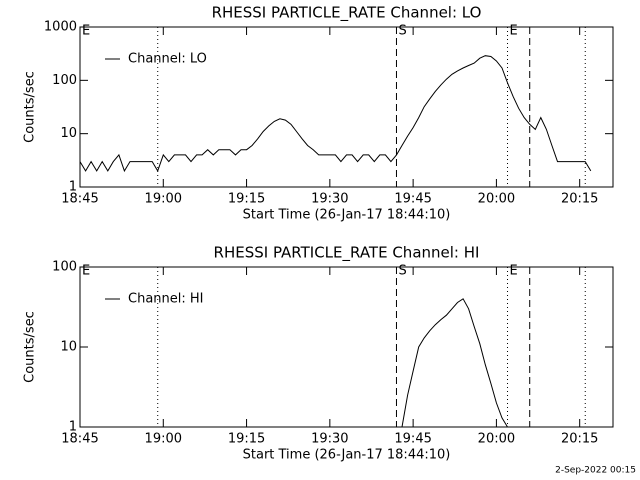  What do you see at coordinates (167, 59) in the screenshot?
I see `legend-label: Channel: LO` at bounding box center [167, 59].